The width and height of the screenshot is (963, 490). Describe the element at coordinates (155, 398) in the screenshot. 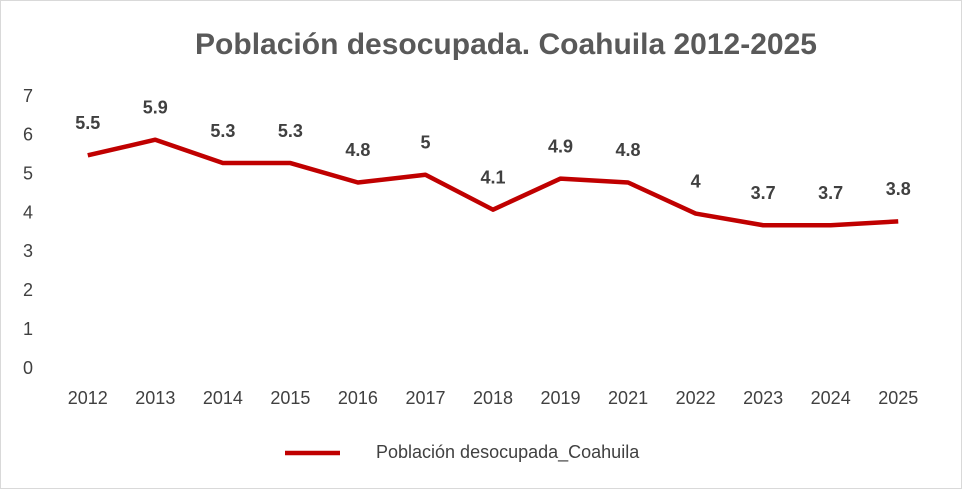

I see `x-tick-label: 2013` at that location.